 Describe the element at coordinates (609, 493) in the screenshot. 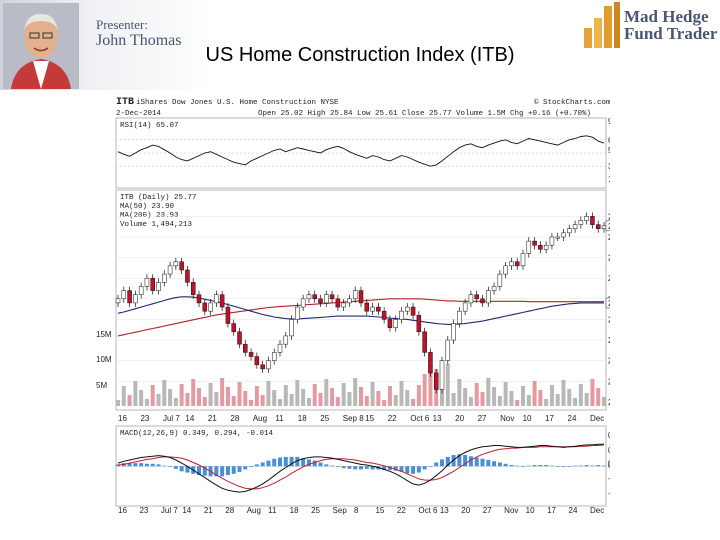

I see `macd-tick-label: -0.50` at that location.